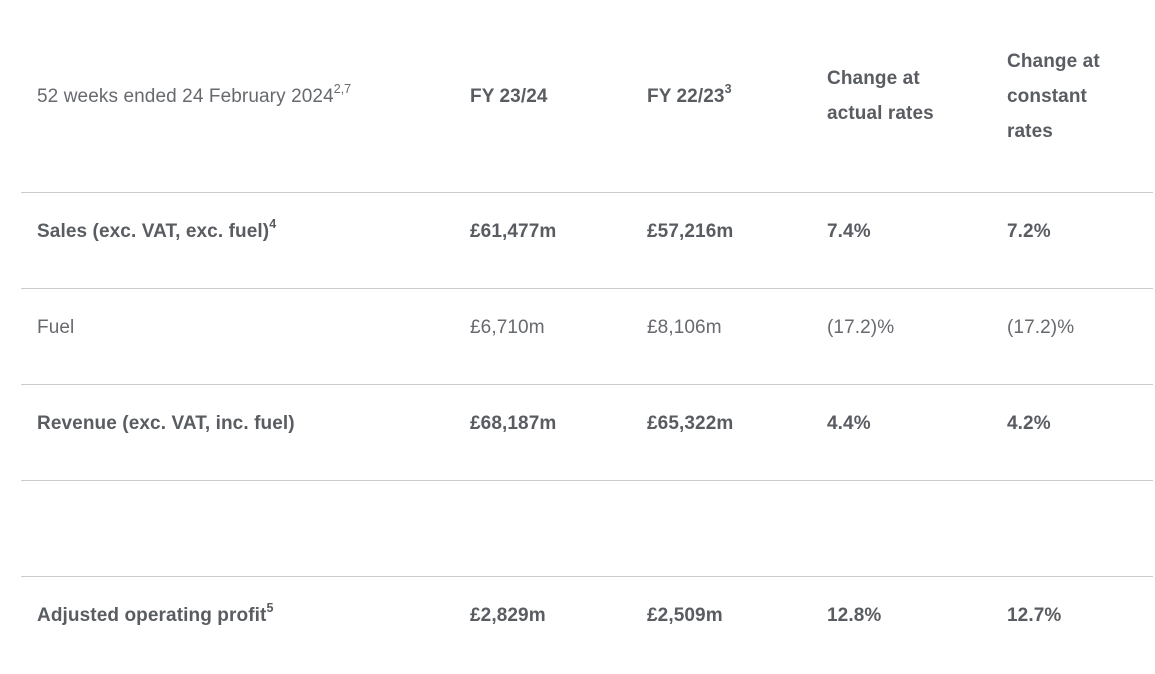  Describe the element at coordinates (684, 327) in the screenshot. I see `cell-fy-prior: £8,106m` at that location.